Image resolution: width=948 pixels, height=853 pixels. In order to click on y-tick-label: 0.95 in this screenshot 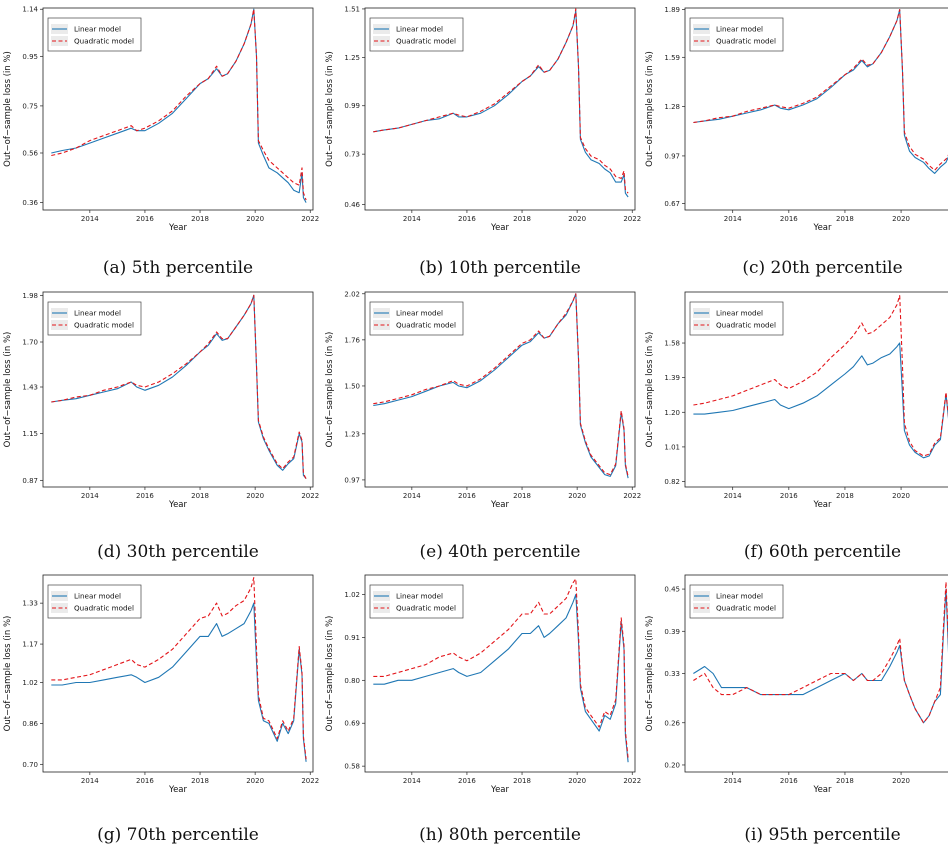, I will do `click(30, 57)`.